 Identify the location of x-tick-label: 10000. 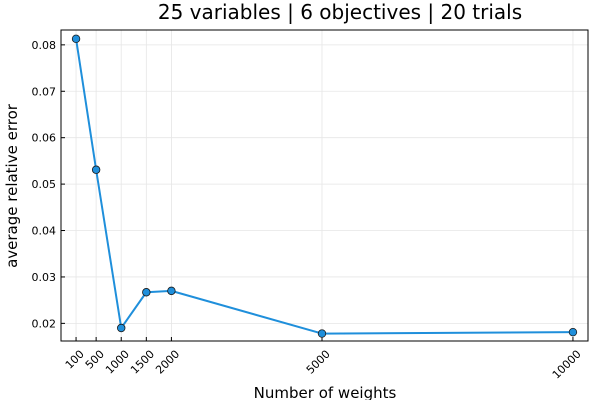
(567, 365).